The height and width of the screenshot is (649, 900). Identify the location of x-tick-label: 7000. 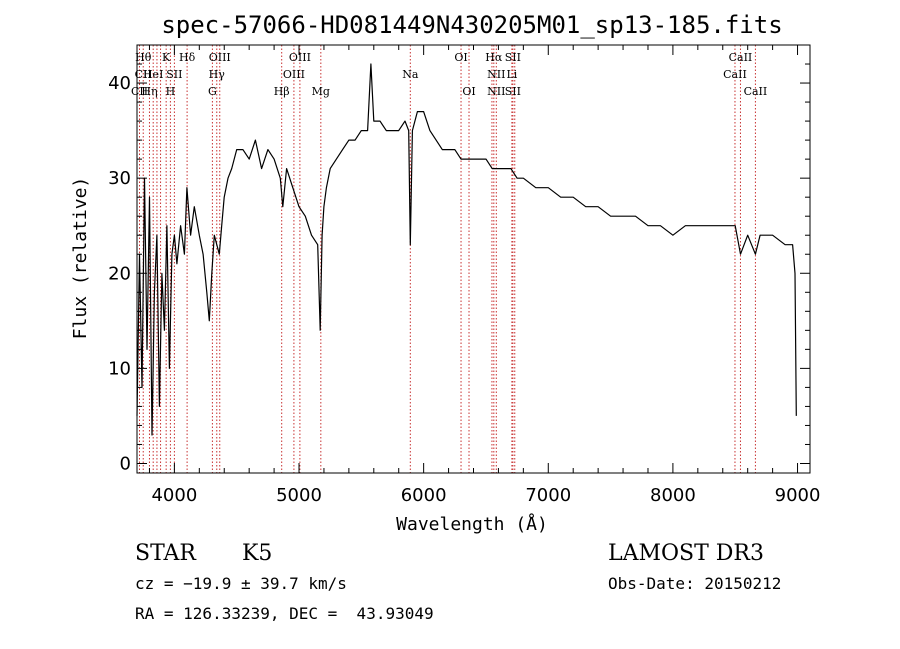
(548, 495).